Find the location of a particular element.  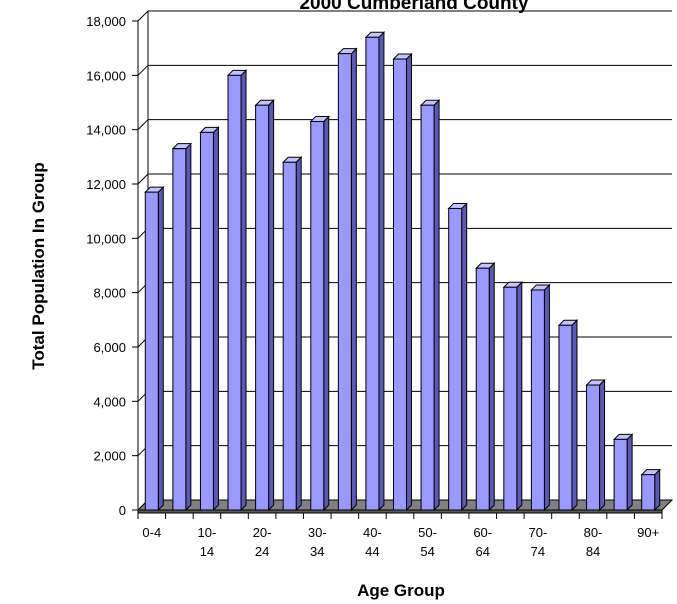

y-tick-label: 6,000 is located at coordinates (109, 347).